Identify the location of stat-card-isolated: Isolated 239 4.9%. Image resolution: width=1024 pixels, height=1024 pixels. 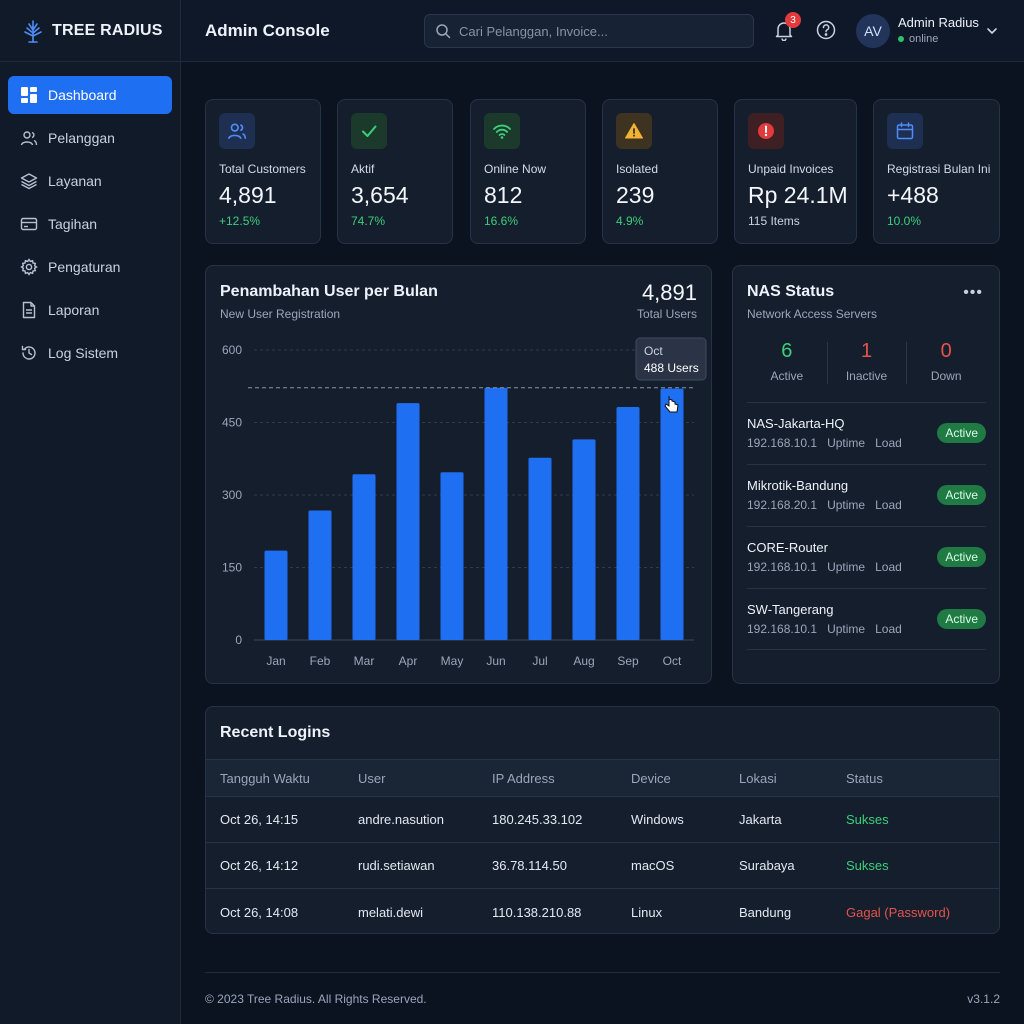
(660, 171).